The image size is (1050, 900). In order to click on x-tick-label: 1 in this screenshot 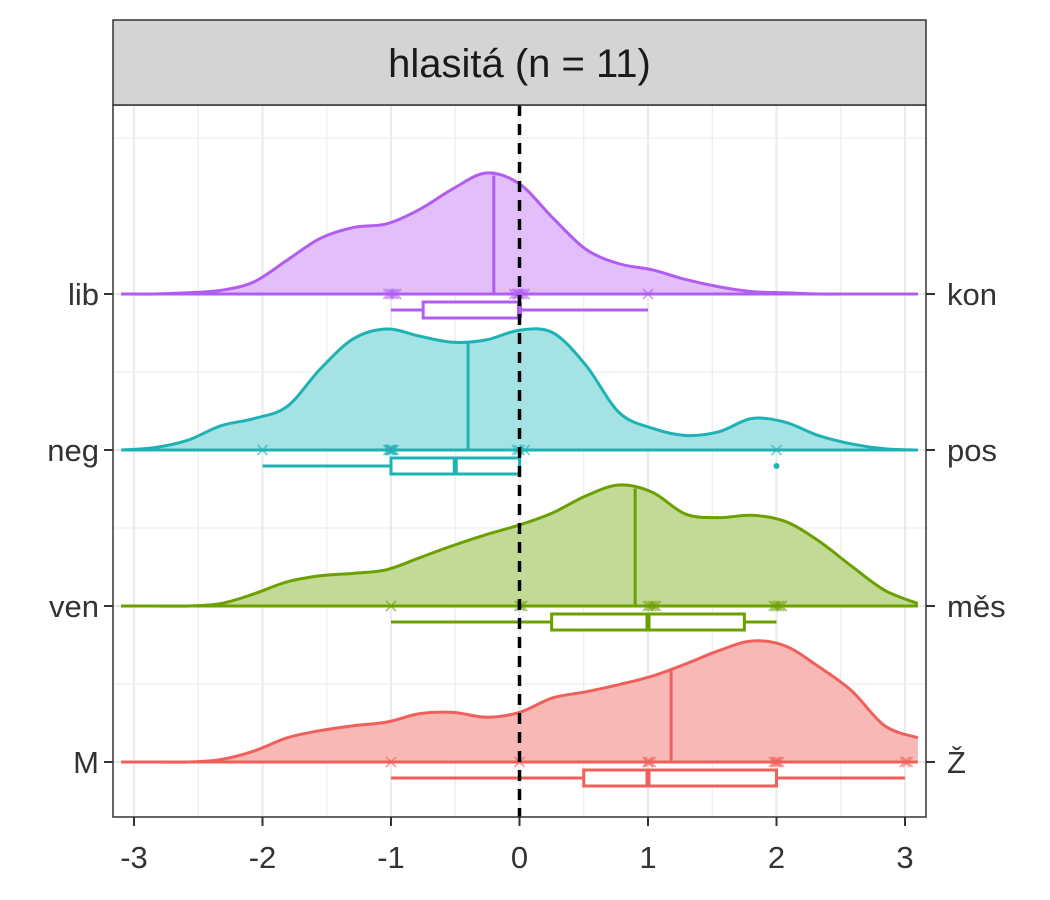, I will do `click(647, 857)`.